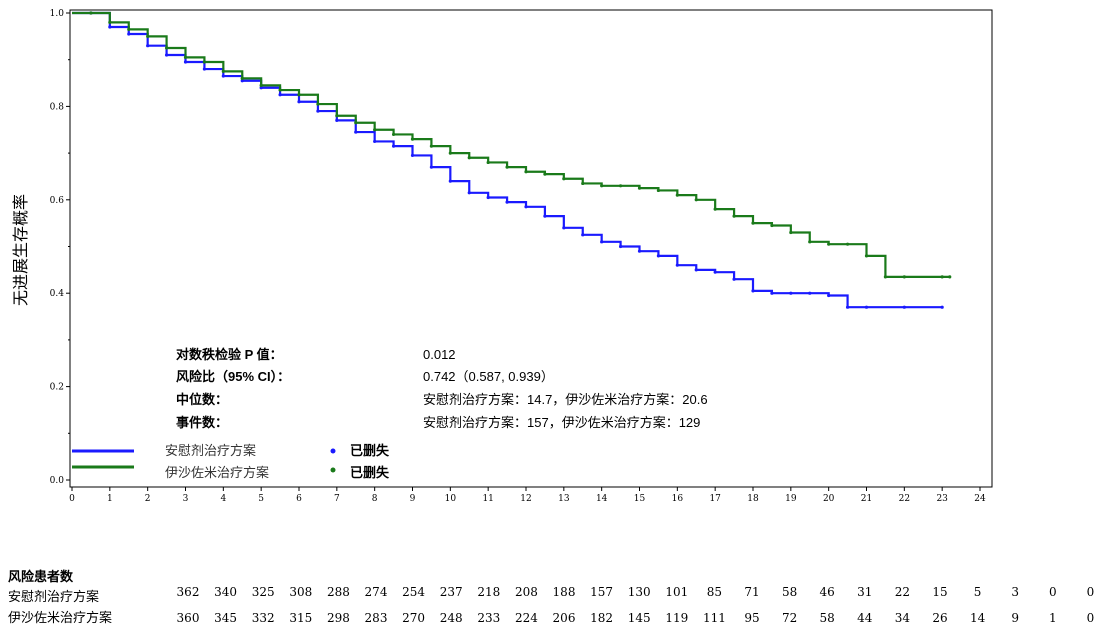 This screenshot has width=1103, height=630. What do you see at coordinates (57, 481) in the screenshot?
I see `y-tick-label-0: 0.0` at bounding box center [57, 481].